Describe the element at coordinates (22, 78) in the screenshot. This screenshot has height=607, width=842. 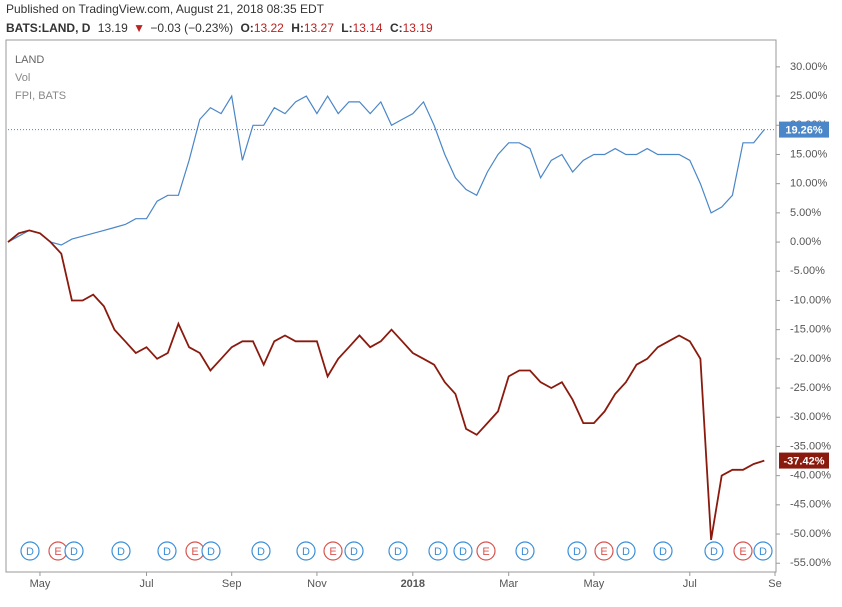
I see `legend-entry: Vol` at that location.